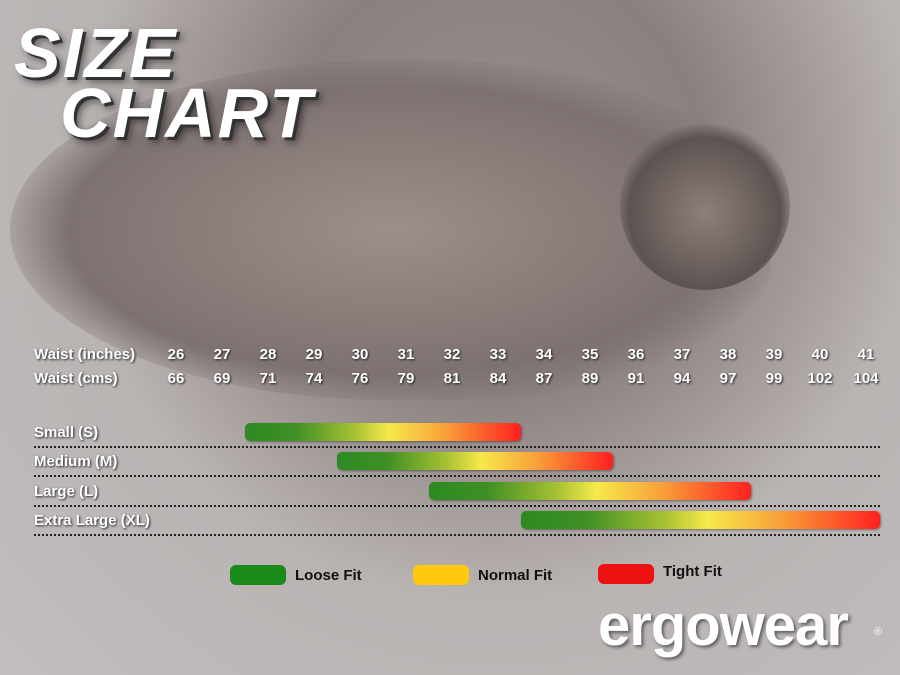  What do you see at coordinates (723, 625) in the screenshot?
I see `ergowear-logo: ergowear` at bounding box center [723, 625].